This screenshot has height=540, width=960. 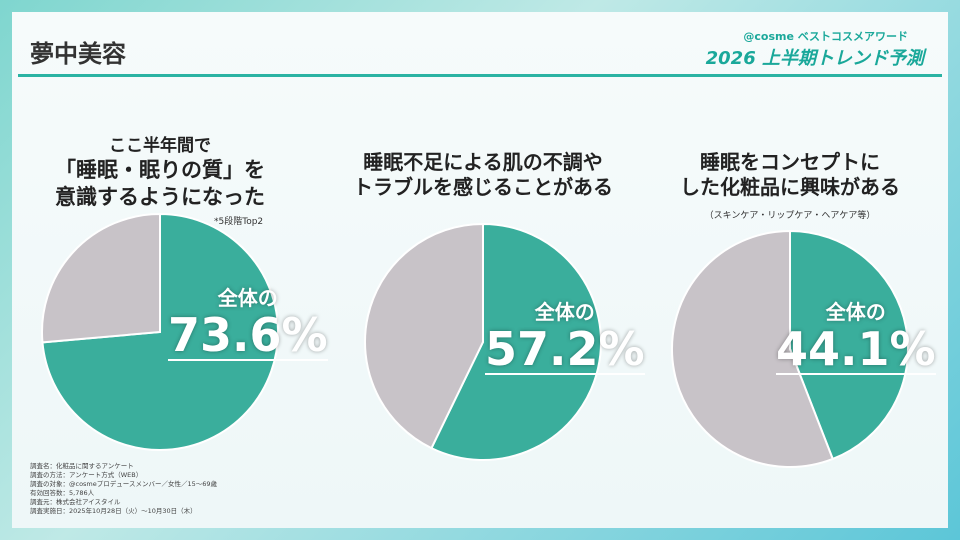 What do you see at coordinates (160, 196) in the screenshot?
I see `question-line: 意識するようになった` at bounding box center [160, 196].